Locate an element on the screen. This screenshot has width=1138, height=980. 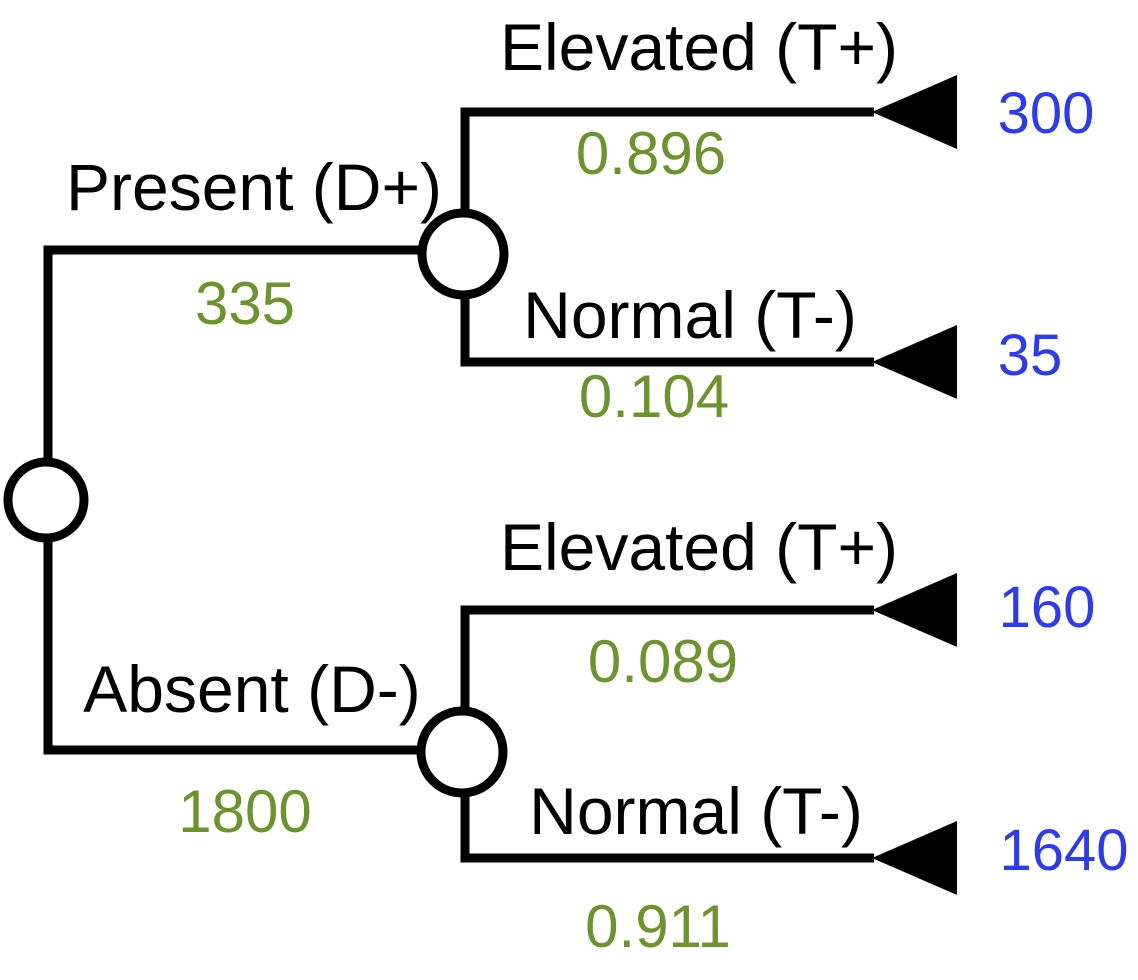
quantity-absent: 1800 is located at coordinates (245, 811).